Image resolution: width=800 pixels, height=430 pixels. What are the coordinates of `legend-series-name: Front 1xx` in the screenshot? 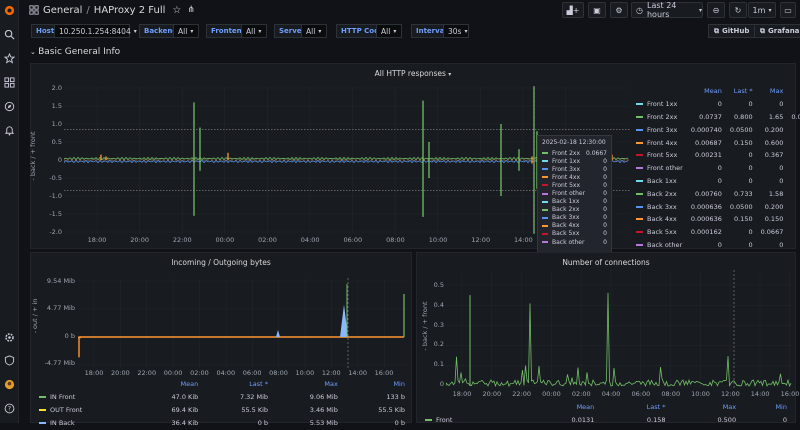 It's located at (659, 104).